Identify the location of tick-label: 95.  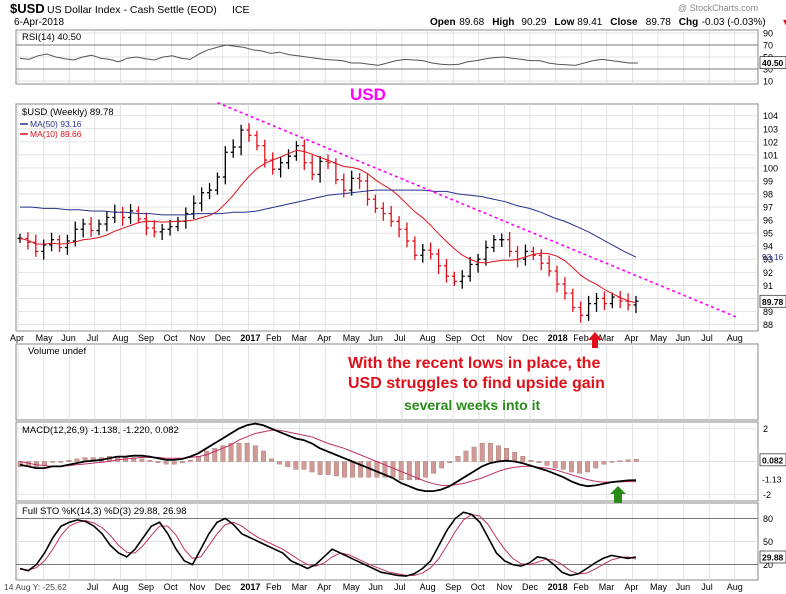
(768, 234).